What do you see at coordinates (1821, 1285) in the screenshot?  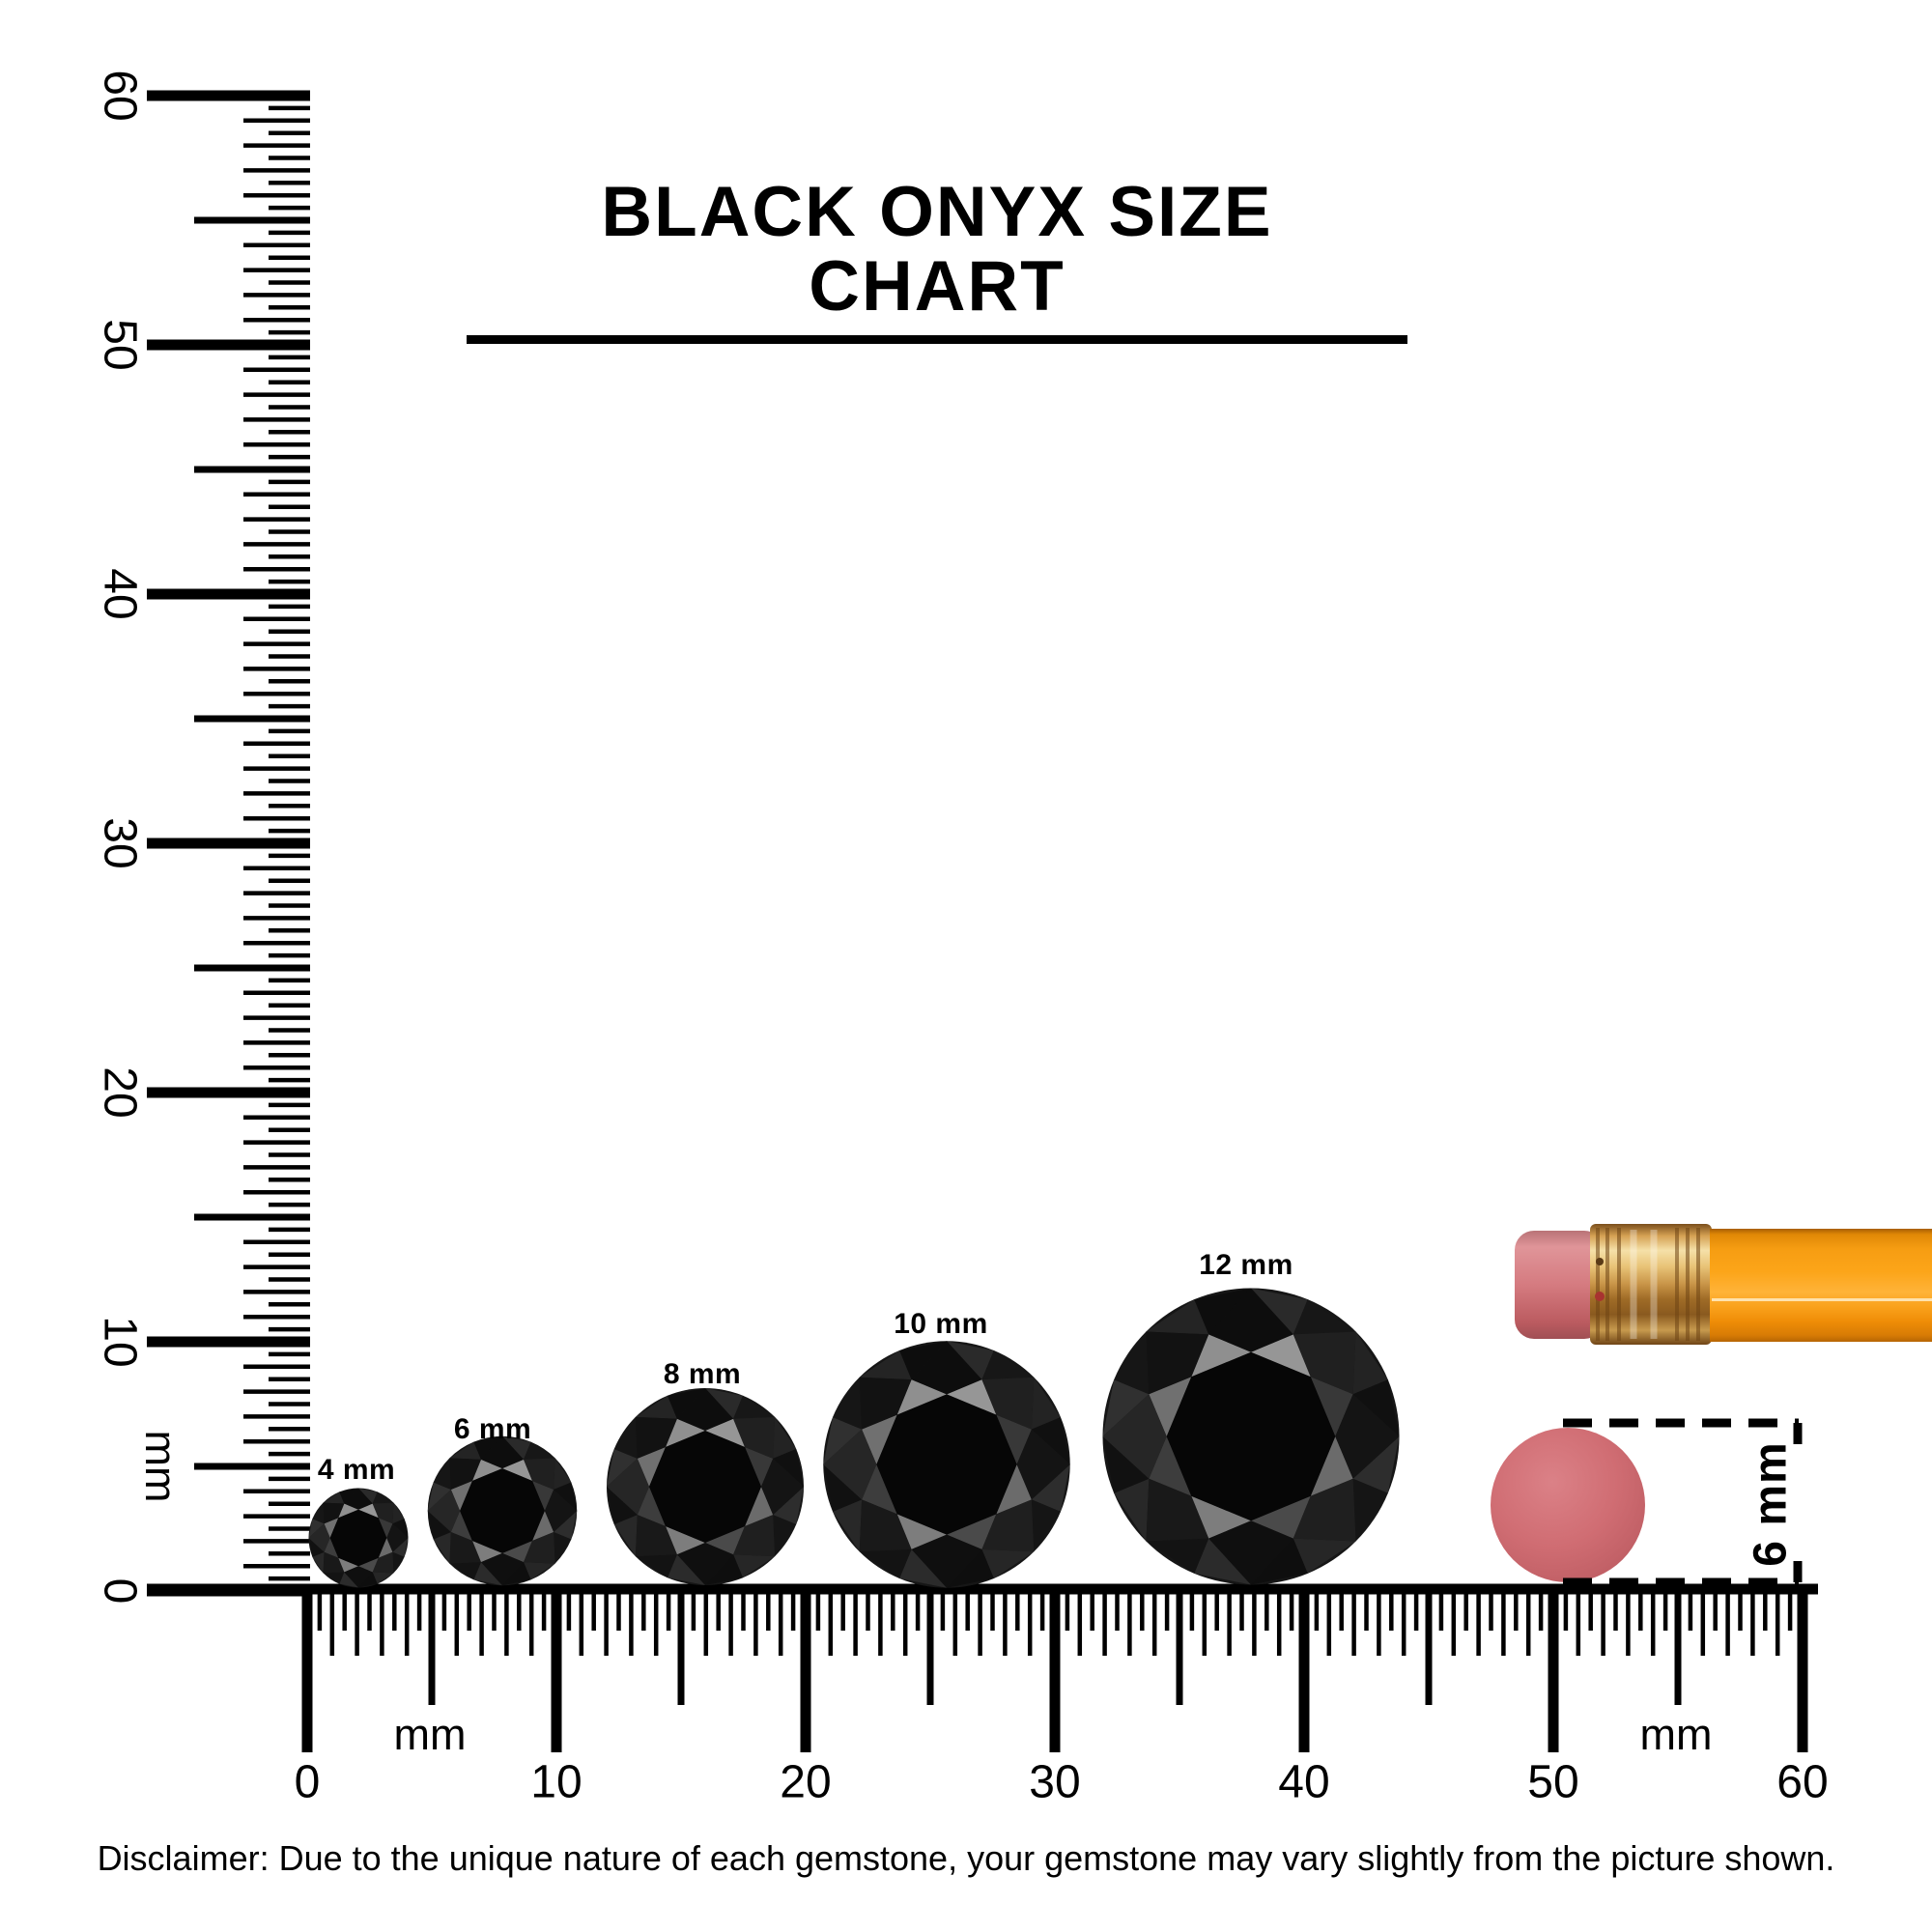 I see `pencil-body` at bounding box center [1821, 1285].